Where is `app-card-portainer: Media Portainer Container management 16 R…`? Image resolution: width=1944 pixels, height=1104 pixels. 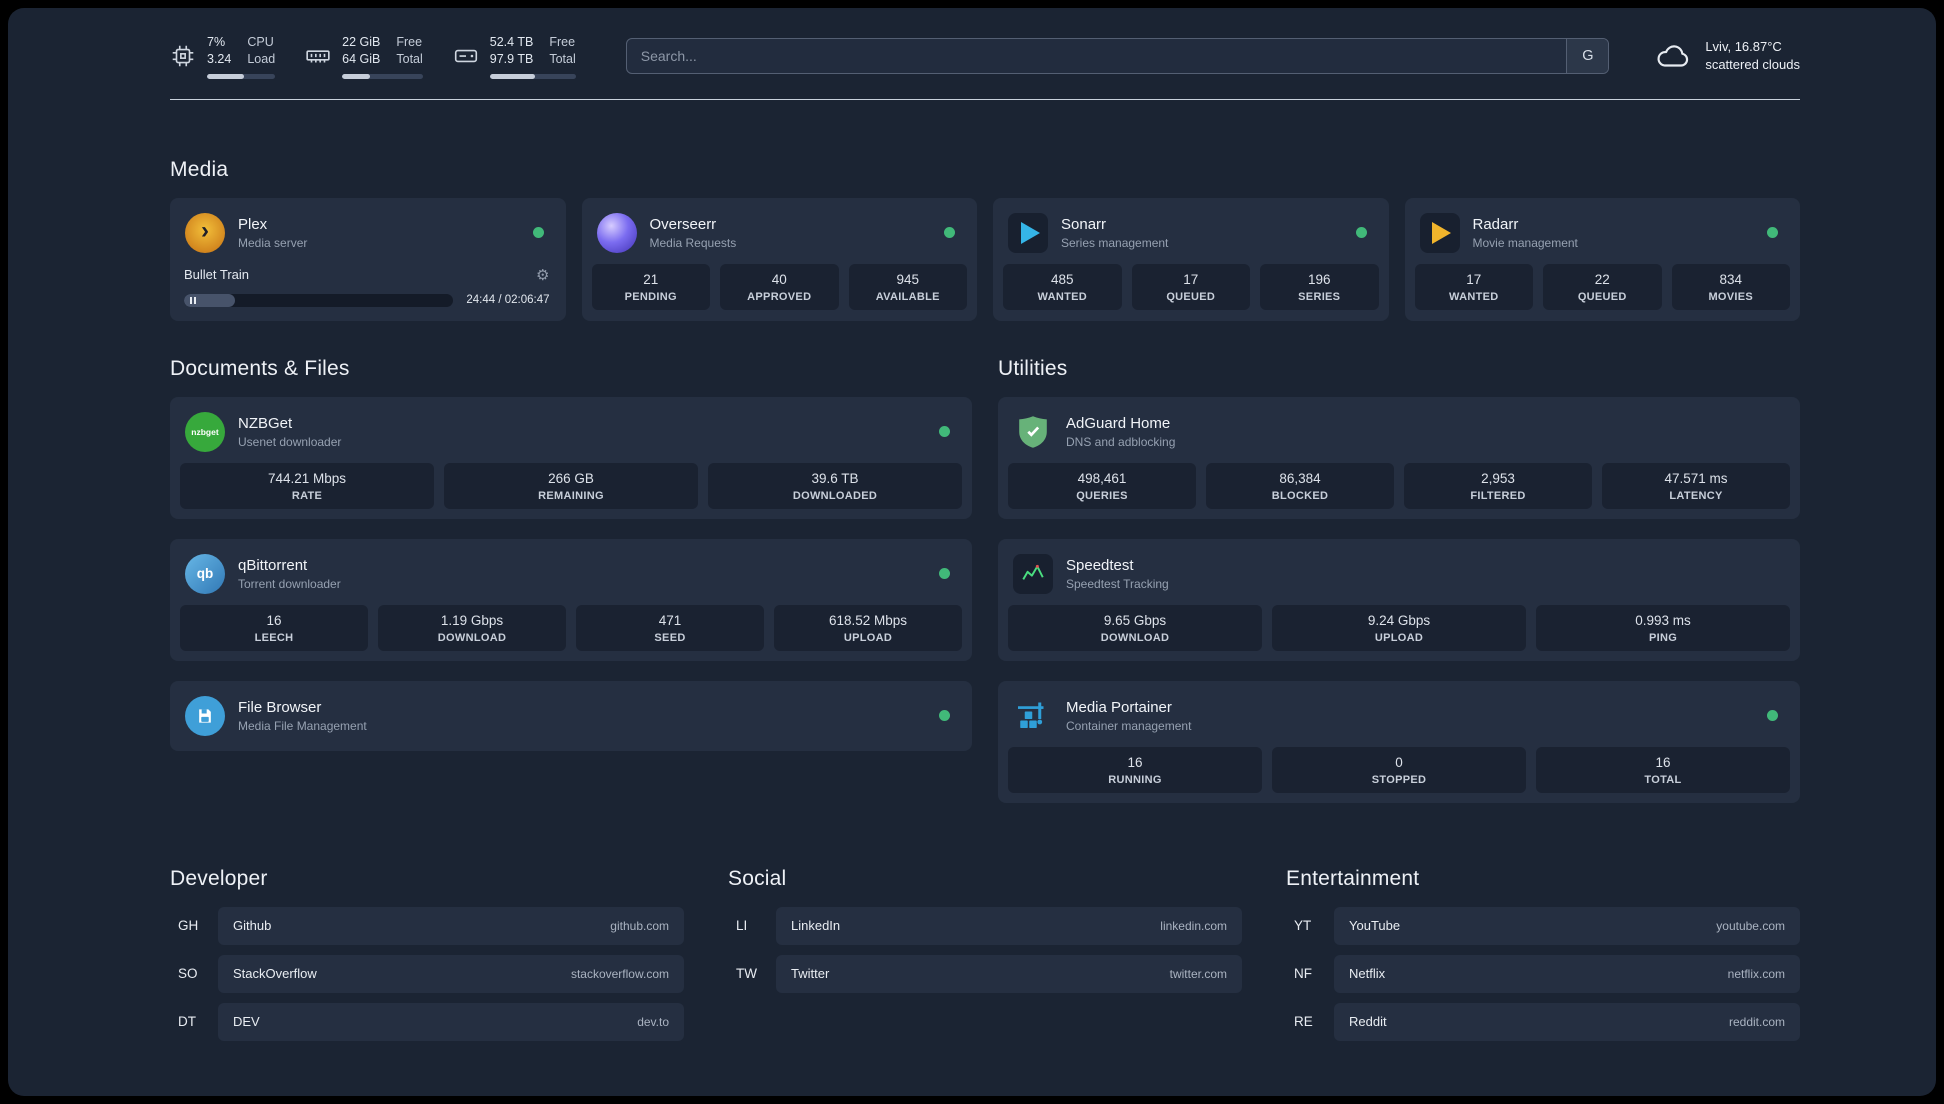
app-card-portainer: Media Portainer Container management 16 R… is located at coordinates (1399, 741).